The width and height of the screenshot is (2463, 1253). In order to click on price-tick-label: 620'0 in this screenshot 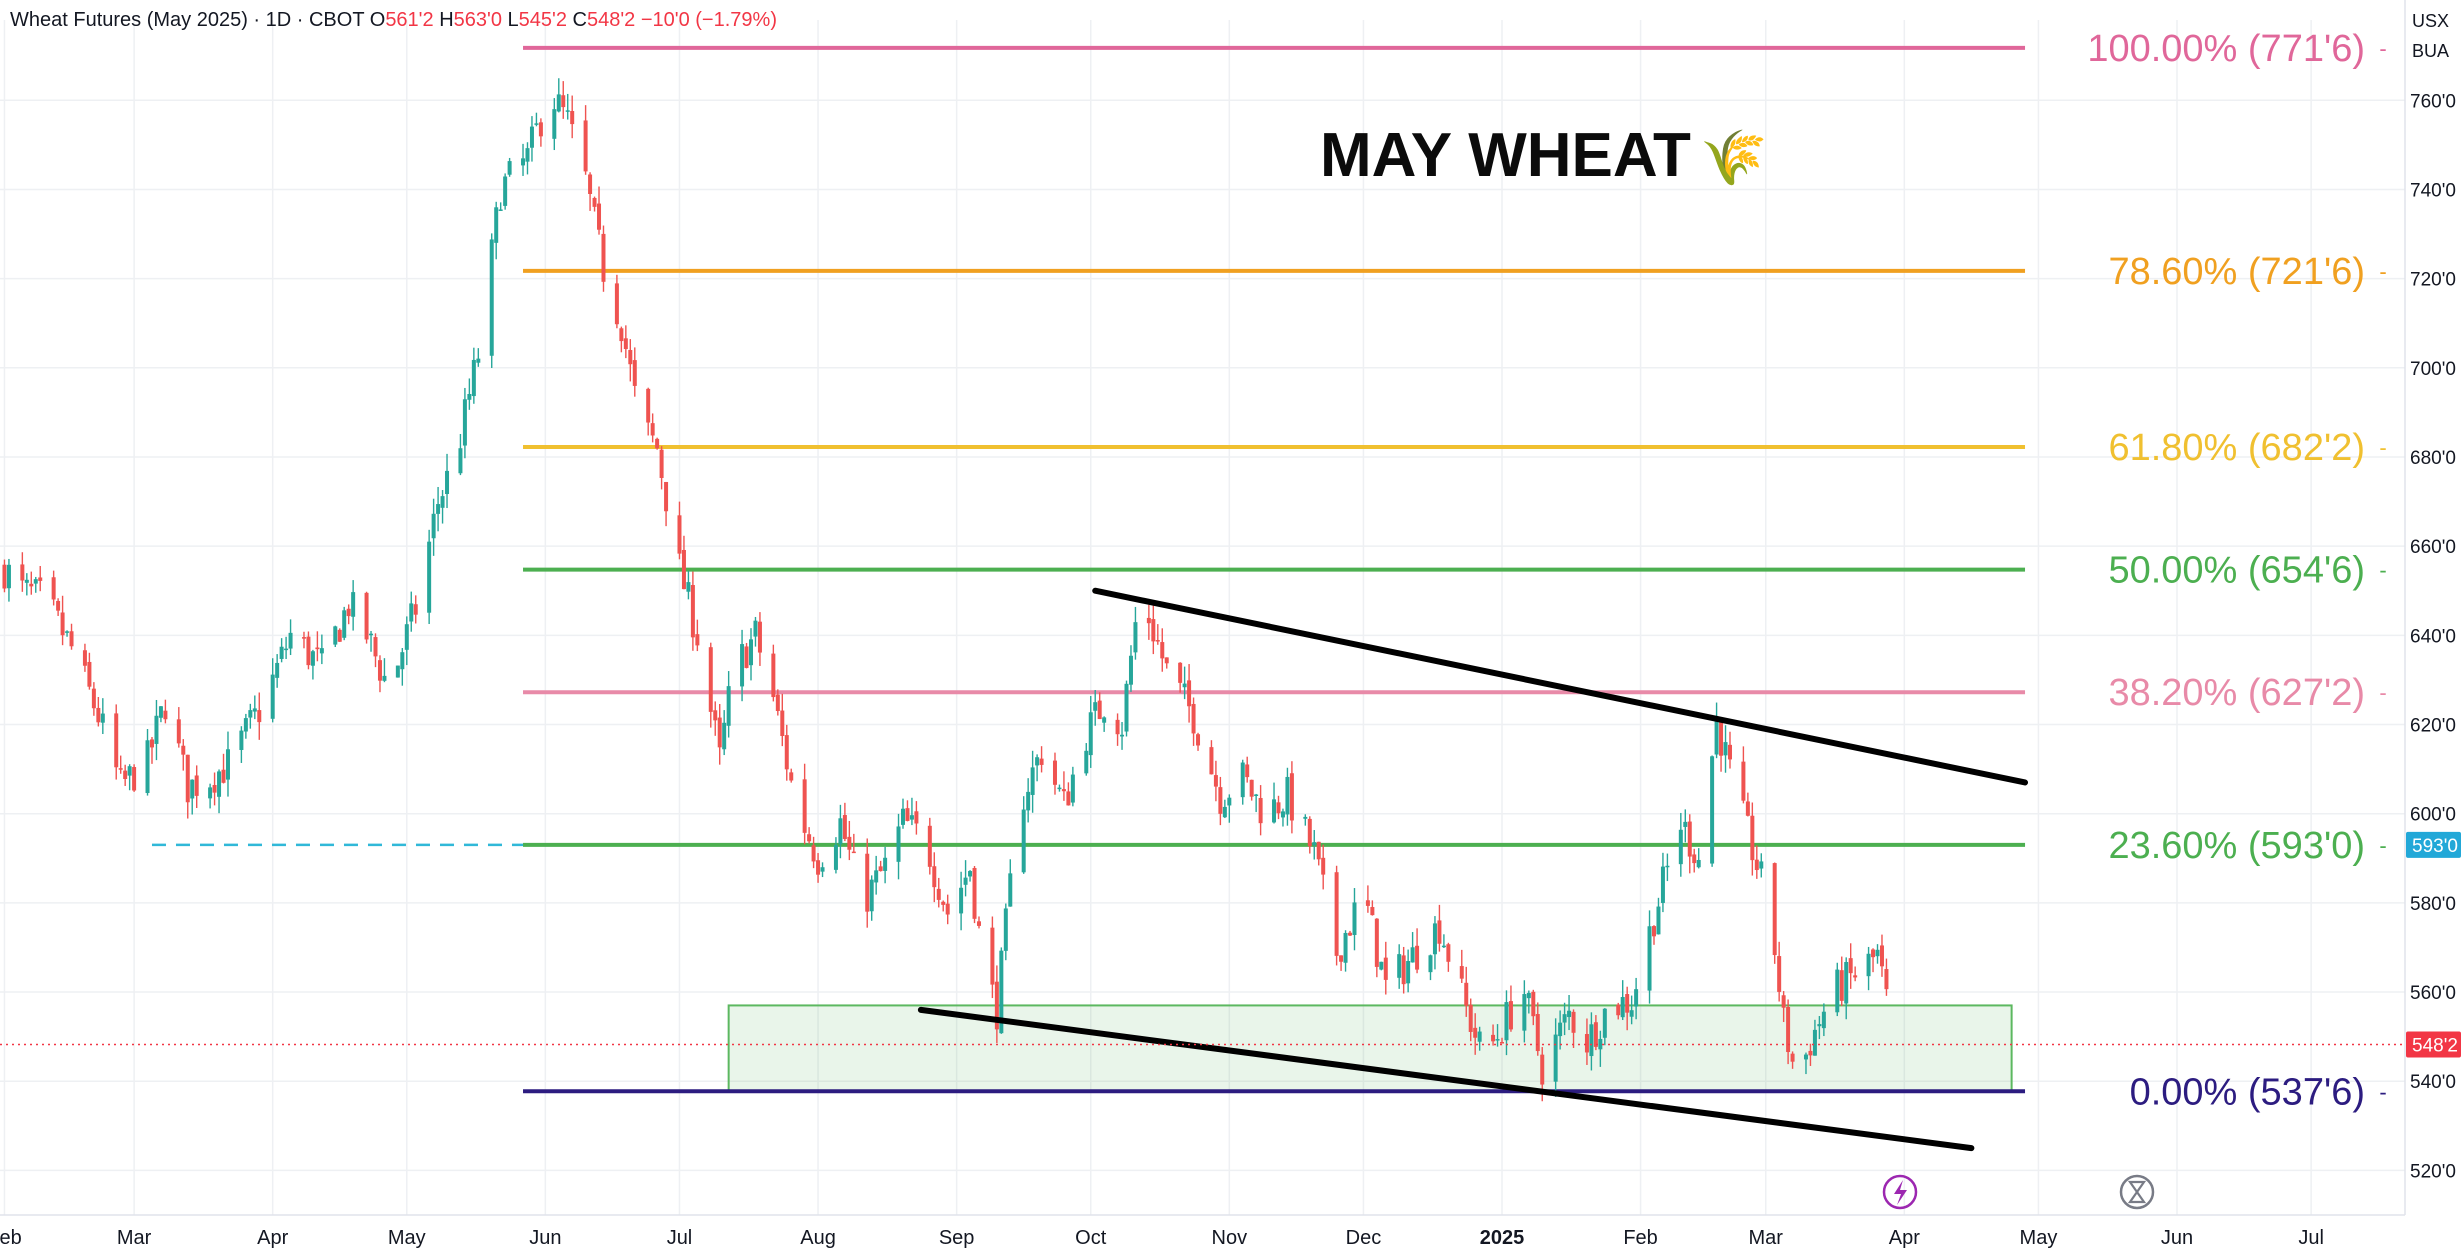, I will do `click(2433, 726)`.